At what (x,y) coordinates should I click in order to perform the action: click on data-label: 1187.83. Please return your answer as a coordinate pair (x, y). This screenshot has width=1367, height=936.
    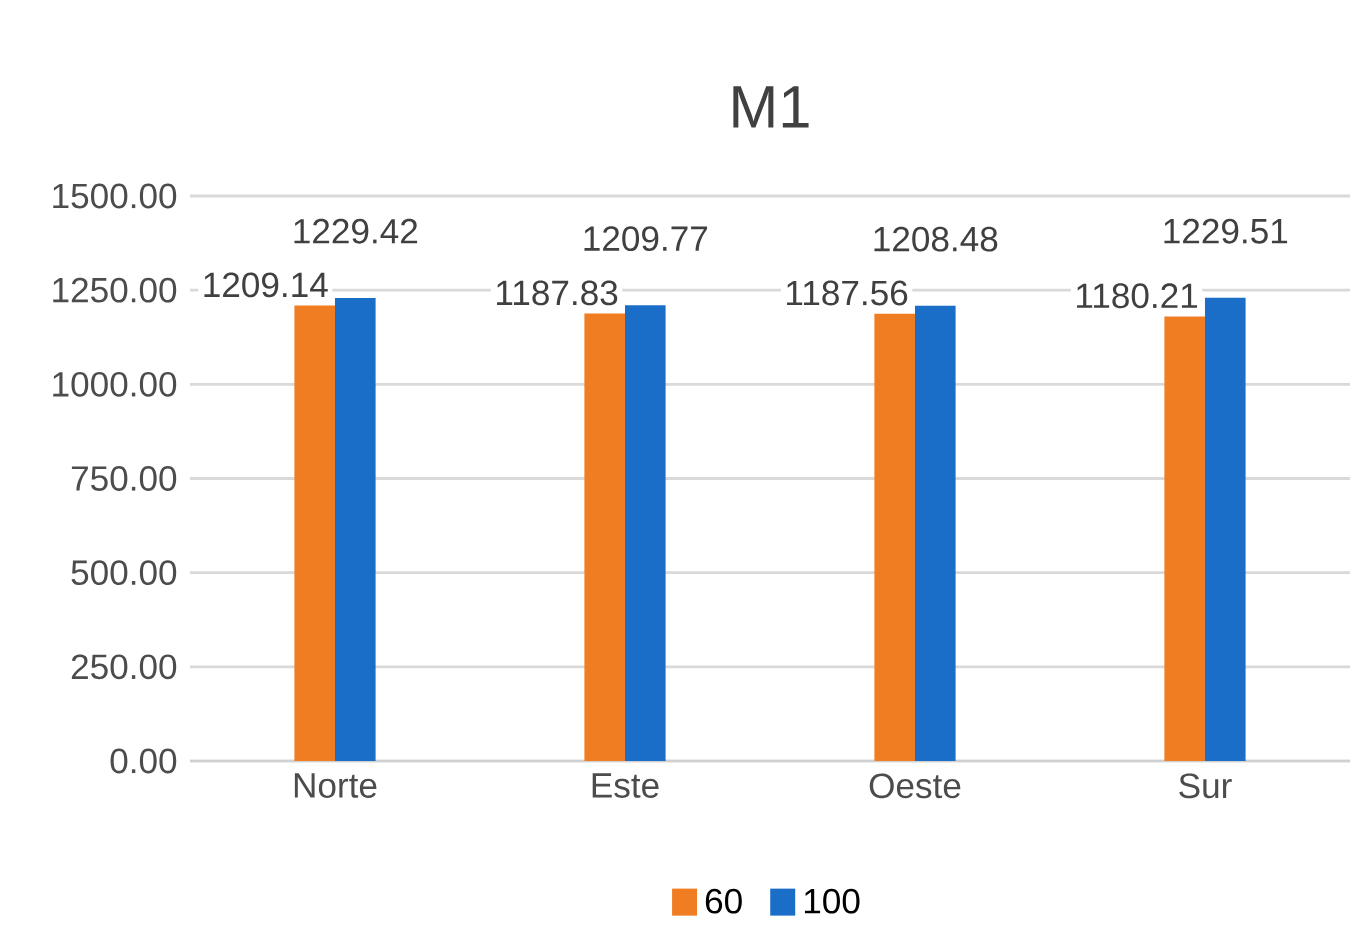
    Looking at the image, I should click on (557, 293).